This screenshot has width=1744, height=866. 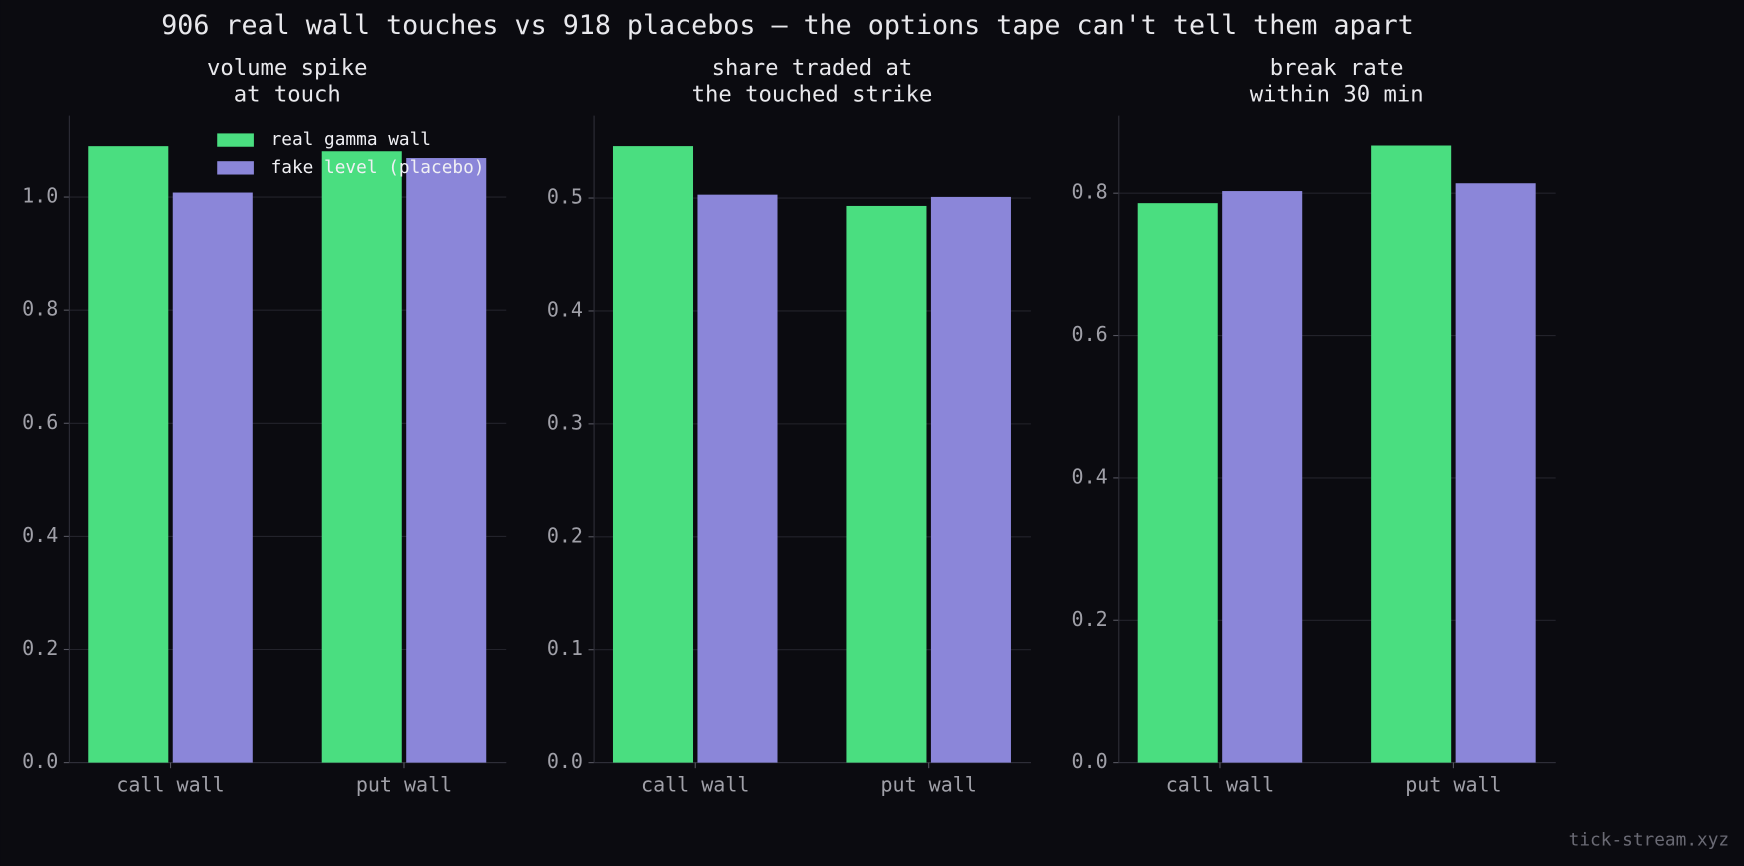 I want to click on panel-title: share traded at the touched strike, so click(x=812, y=80).